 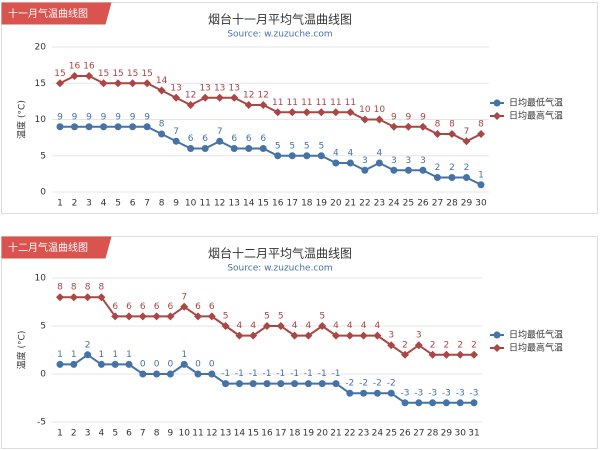 What do you see at coordinates (405, 434) in the screenshot?
I see `x-tick-label: 26` at bounding box center [405, 434].